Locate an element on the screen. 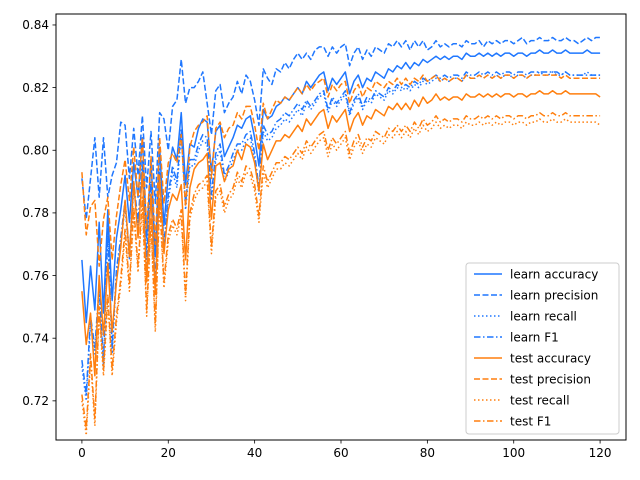  legend-label: learn F1 is located at coordinates (534, 337).